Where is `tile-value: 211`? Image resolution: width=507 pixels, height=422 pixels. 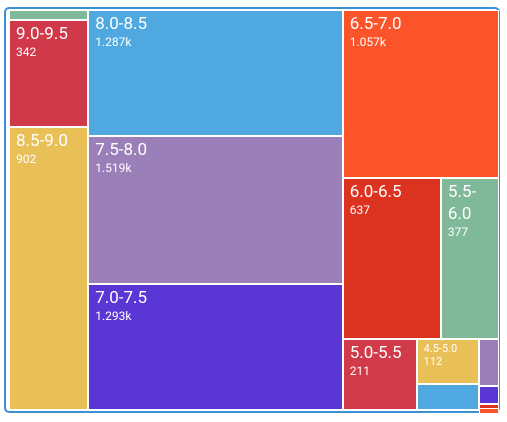 tile-value: 211 is located at coordinates (359, 371).